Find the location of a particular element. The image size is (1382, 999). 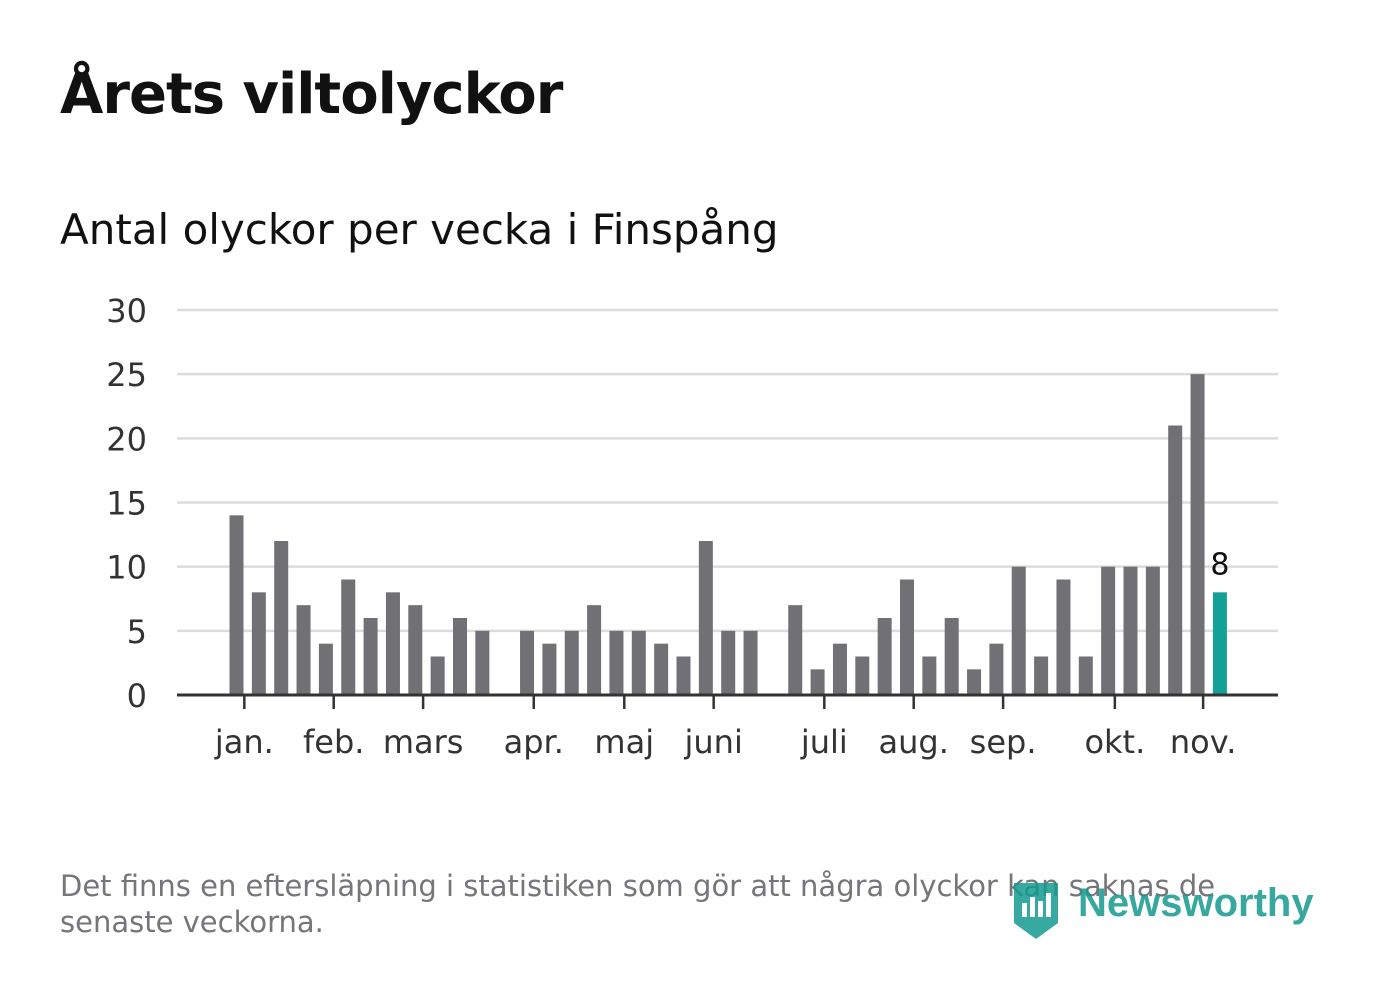

y-tick-label: 10 is located at coordinates (126, 568).